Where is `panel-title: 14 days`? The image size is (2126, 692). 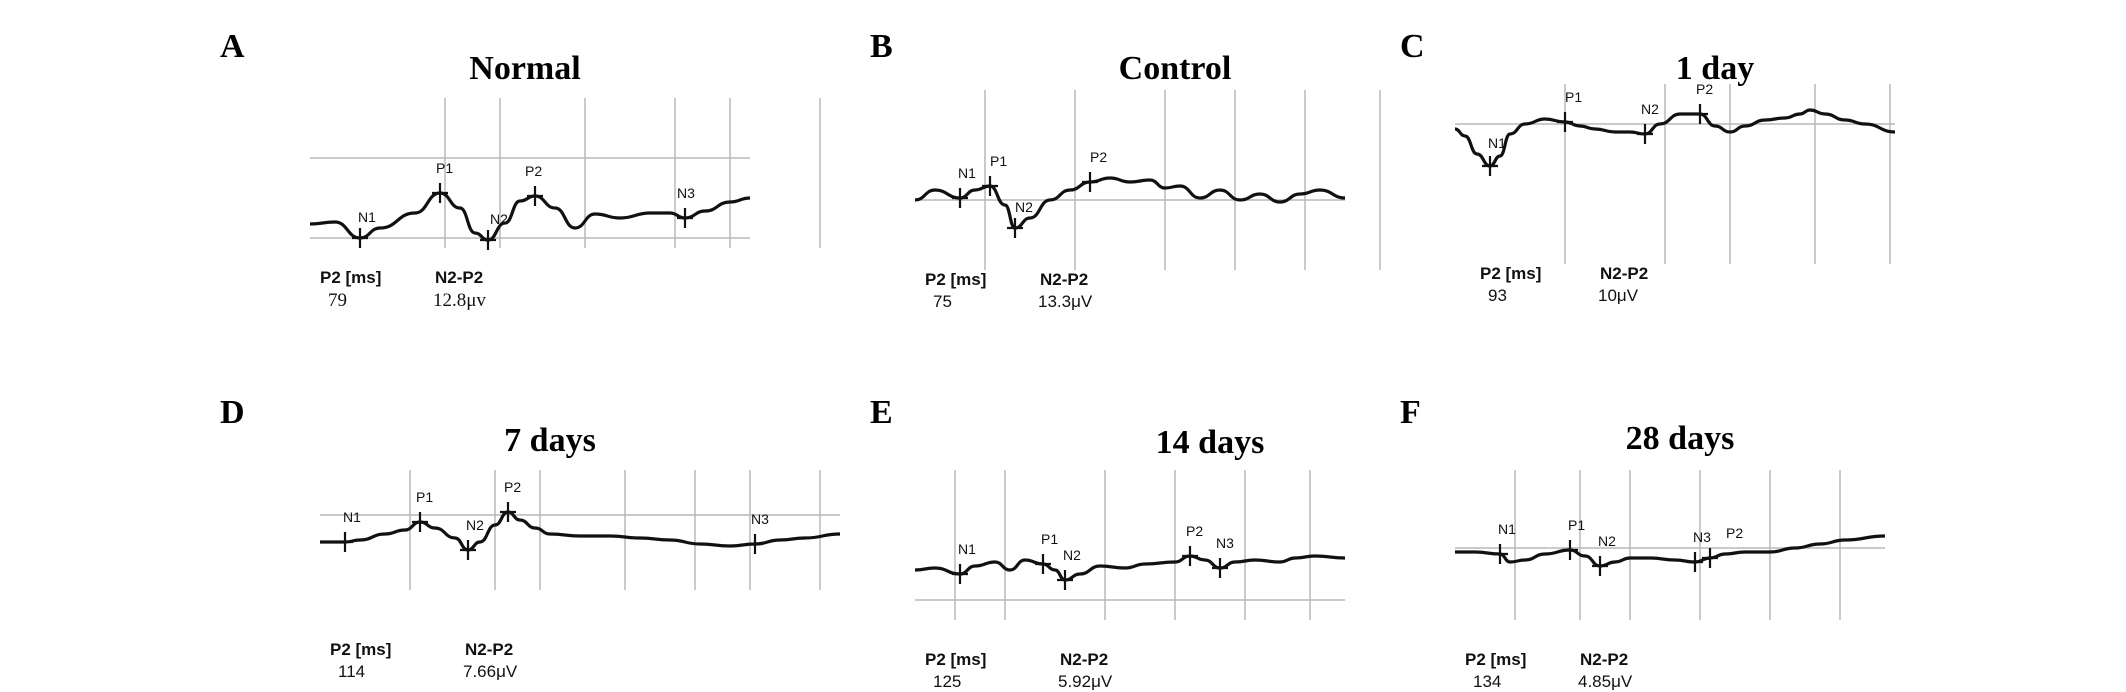
panel-title: 14 days is located at coordinates (1210, 442).